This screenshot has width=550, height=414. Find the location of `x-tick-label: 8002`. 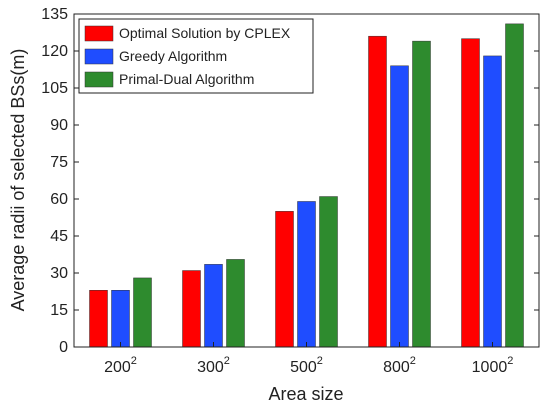

x-tick-label: 8002 is located at coordinates (399, 365).